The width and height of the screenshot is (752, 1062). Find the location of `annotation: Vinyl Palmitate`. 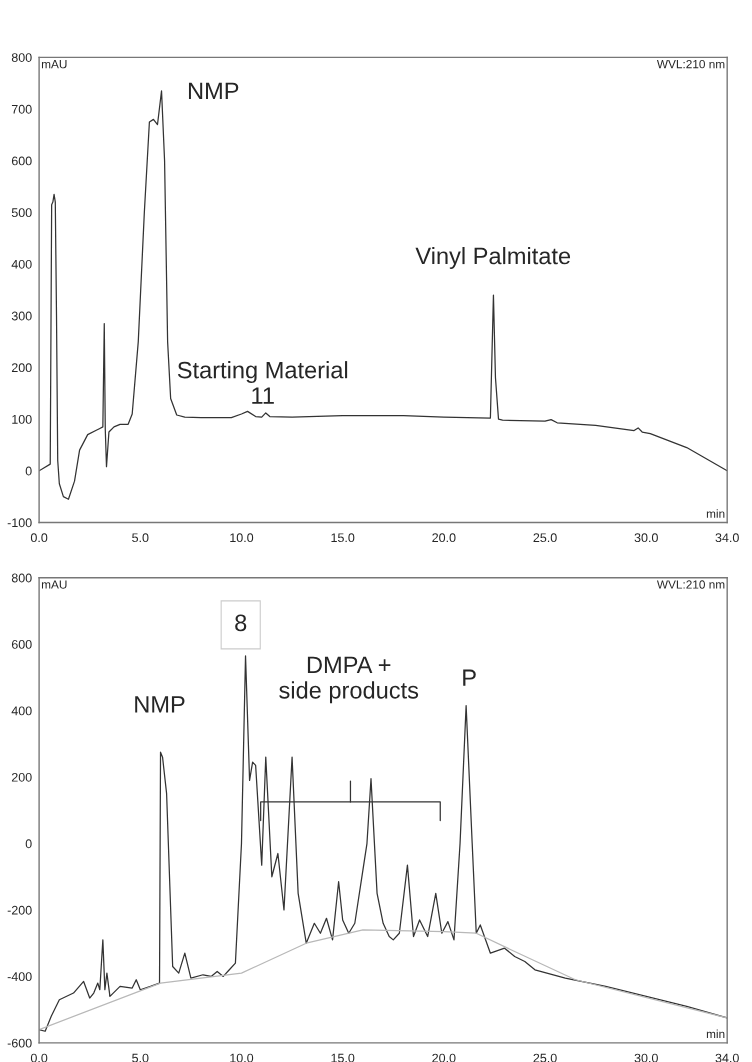

annotation: Vinyl Palmitate is located at coordinates (493, 257).